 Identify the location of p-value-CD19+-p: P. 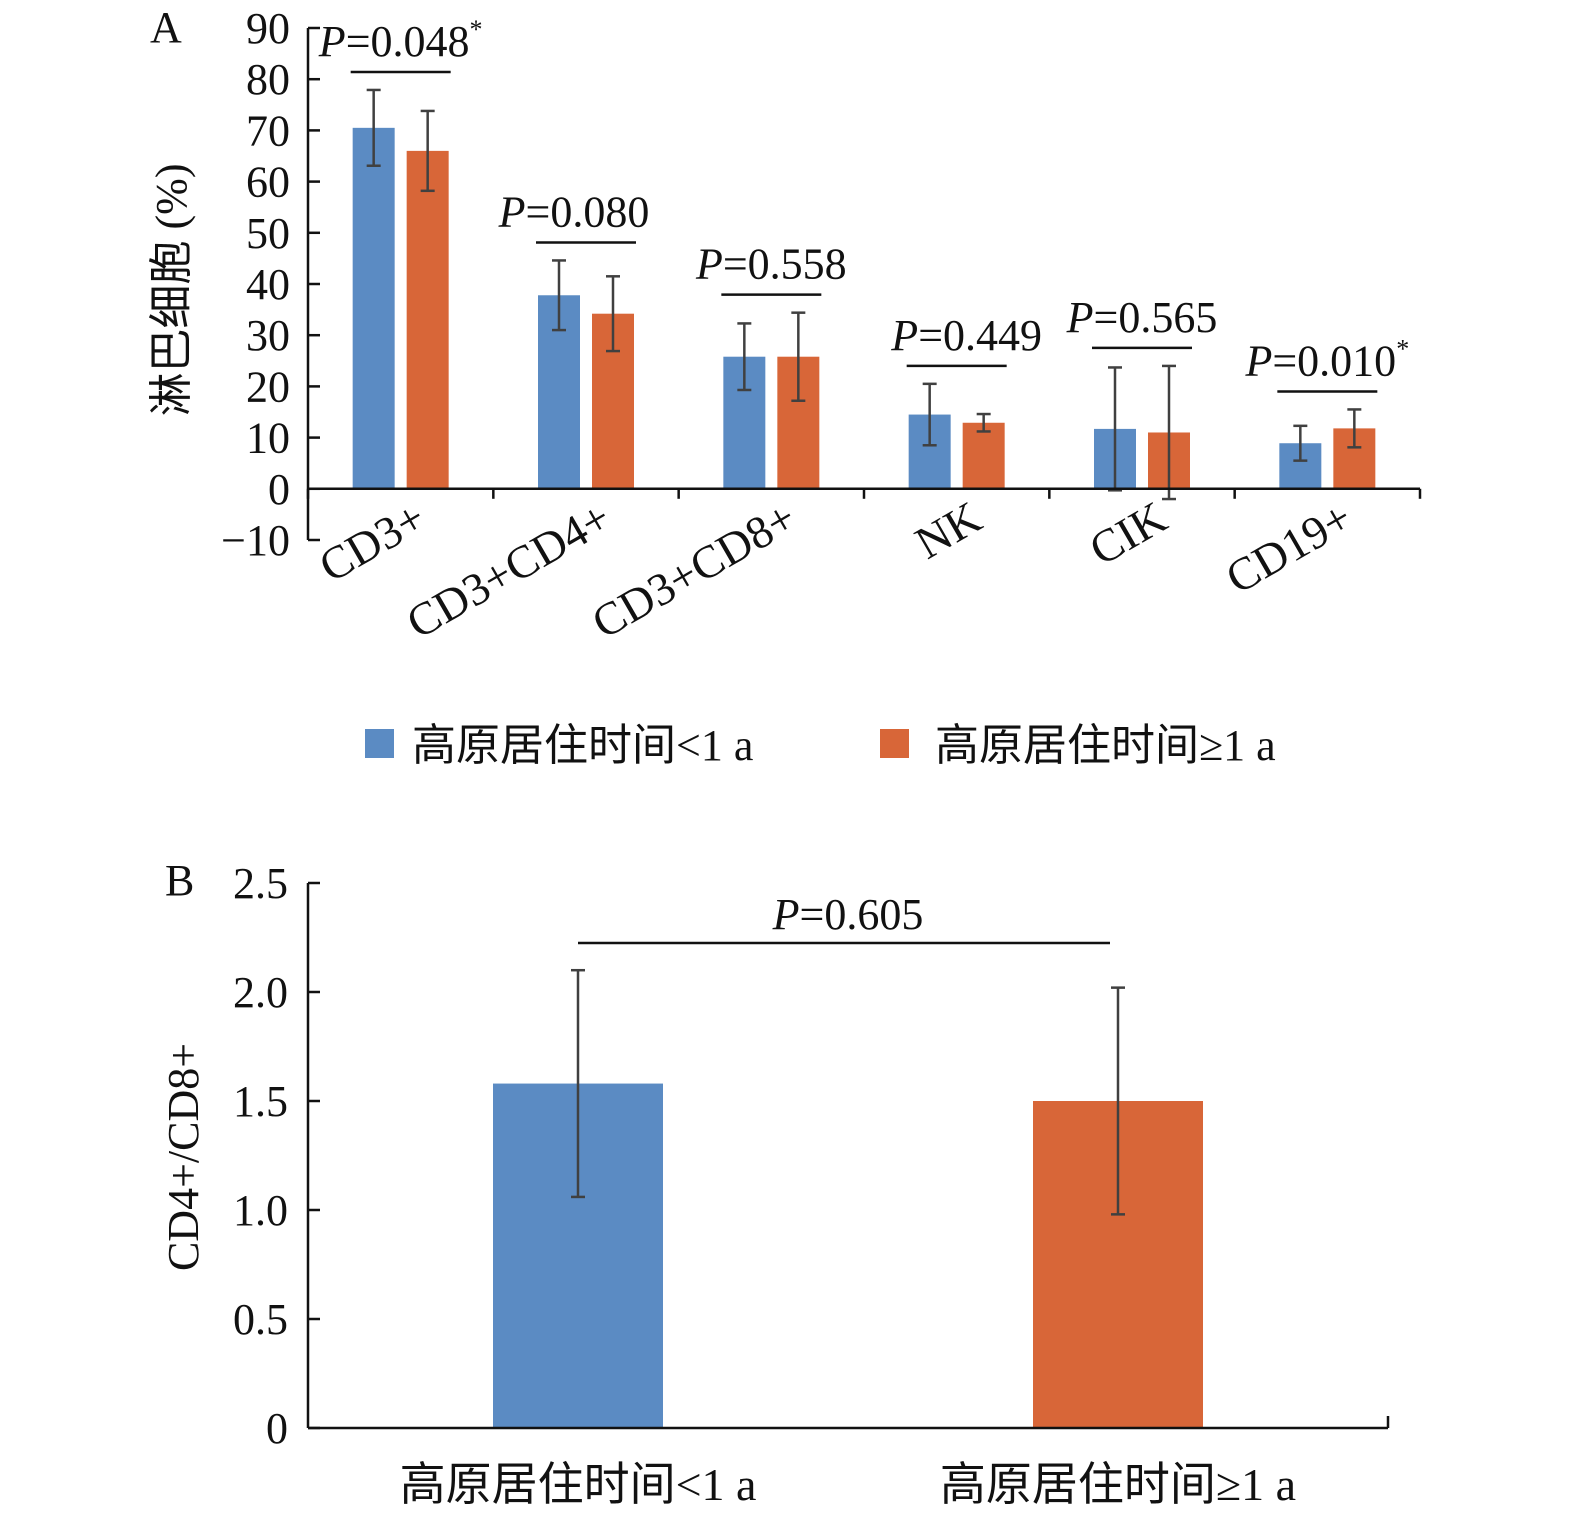
(1258, 360).